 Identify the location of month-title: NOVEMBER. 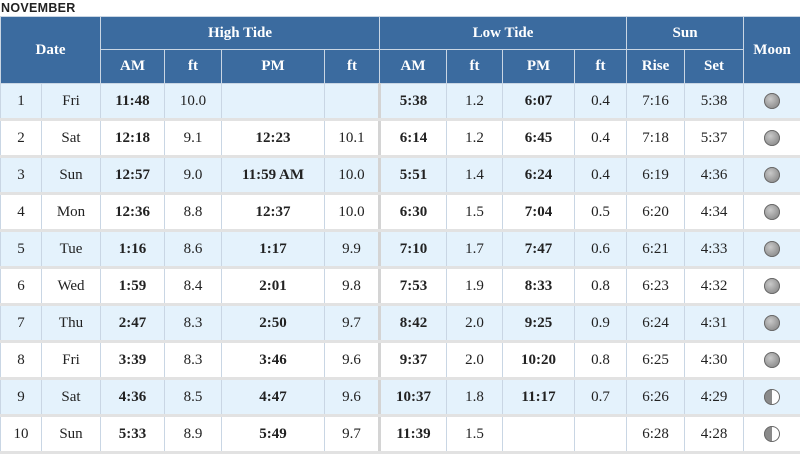
(38, 8).